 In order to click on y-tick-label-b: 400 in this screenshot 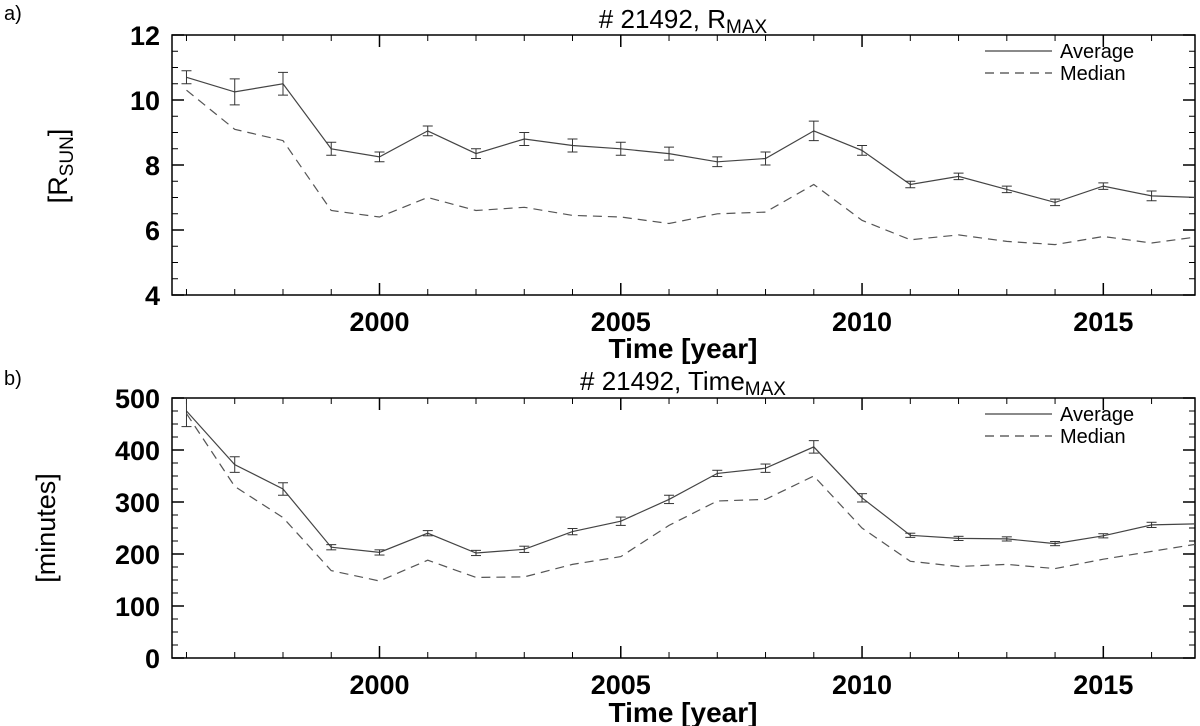, I will do `click(137, 451)`.